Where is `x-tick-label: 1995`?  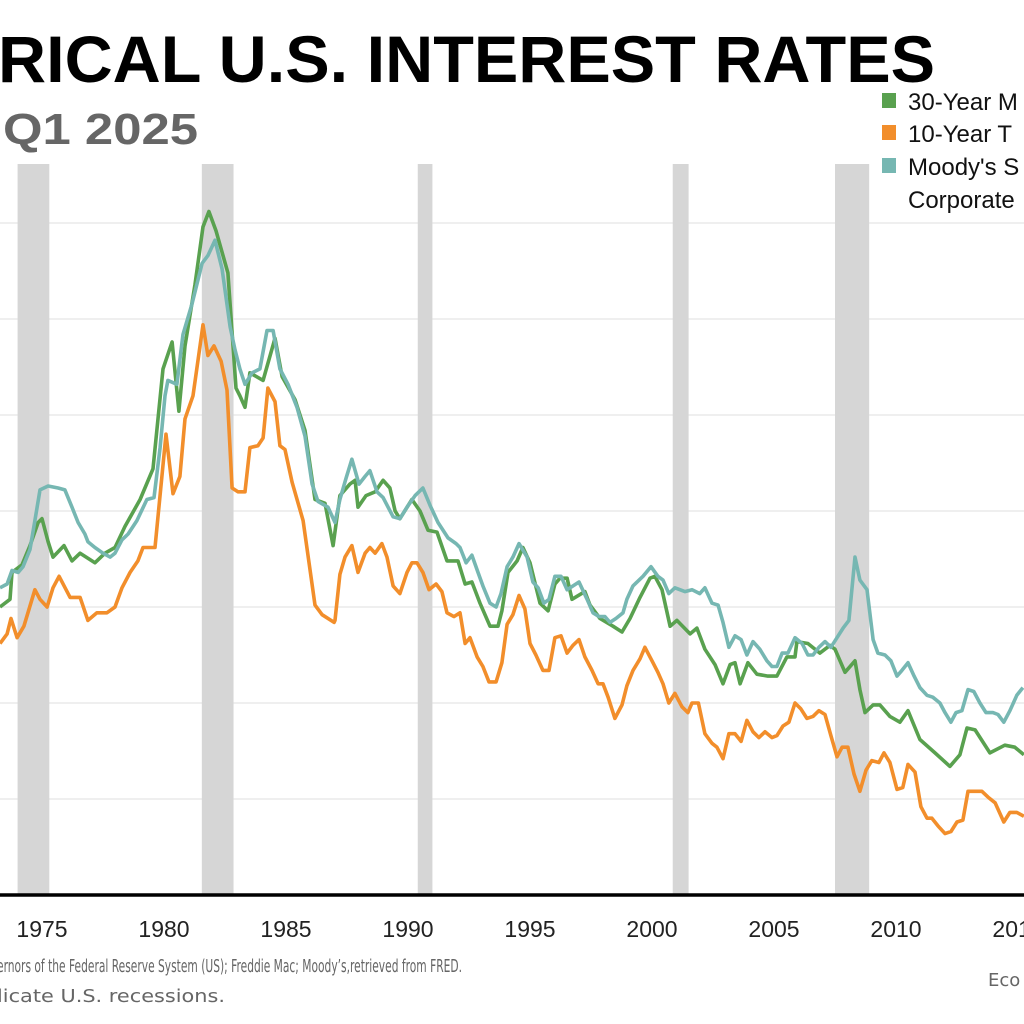
x-tick-label: 1995 is located at coordinates (529, 929).